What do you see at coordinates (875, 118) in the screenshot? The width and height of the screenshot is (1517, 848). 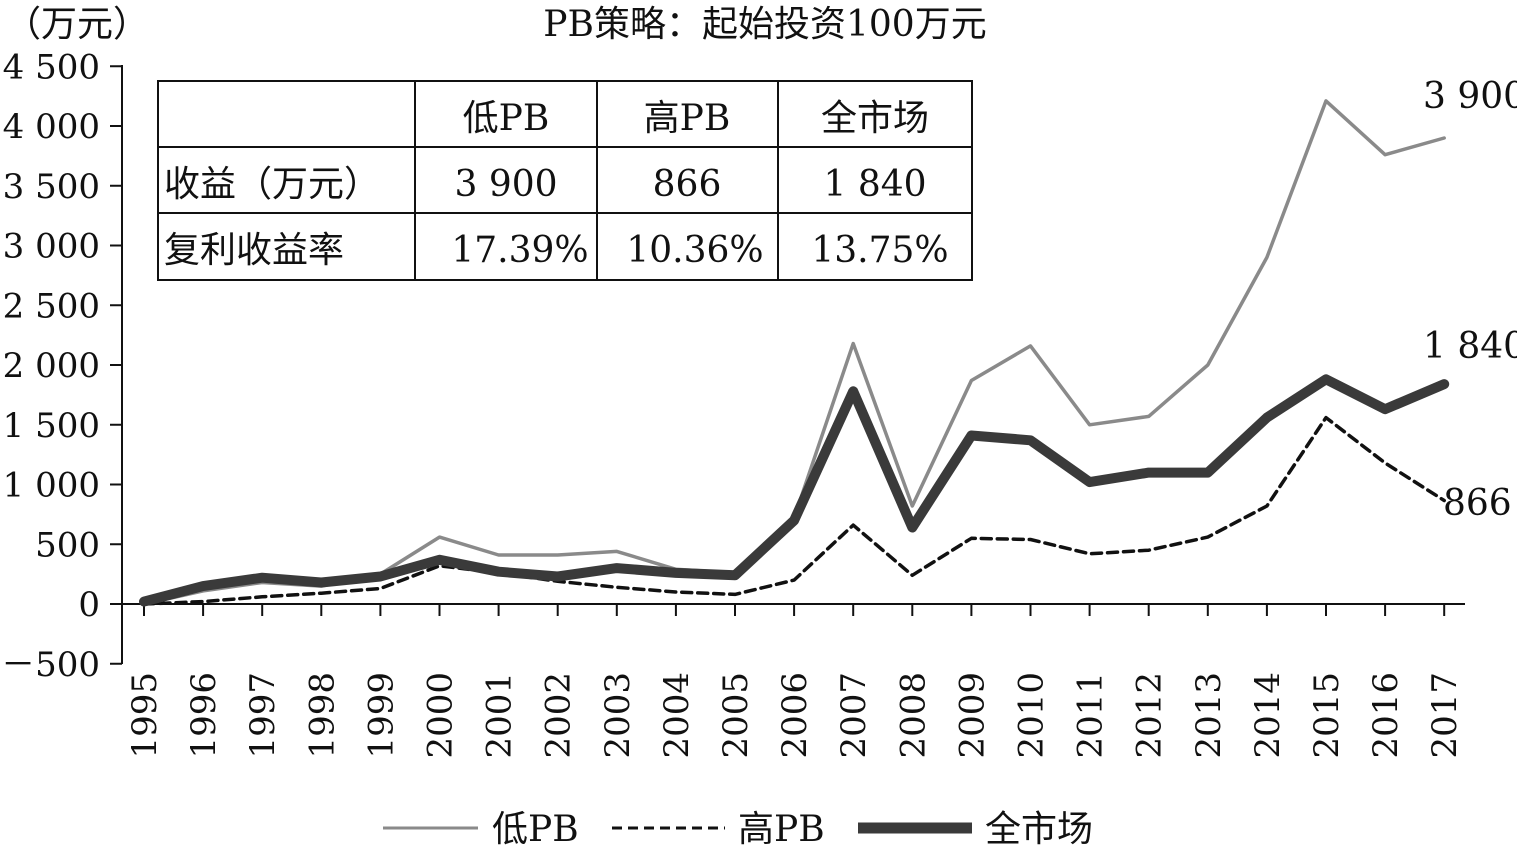 I see `table-header-market: 全市场` at bounding box center [875, 118].